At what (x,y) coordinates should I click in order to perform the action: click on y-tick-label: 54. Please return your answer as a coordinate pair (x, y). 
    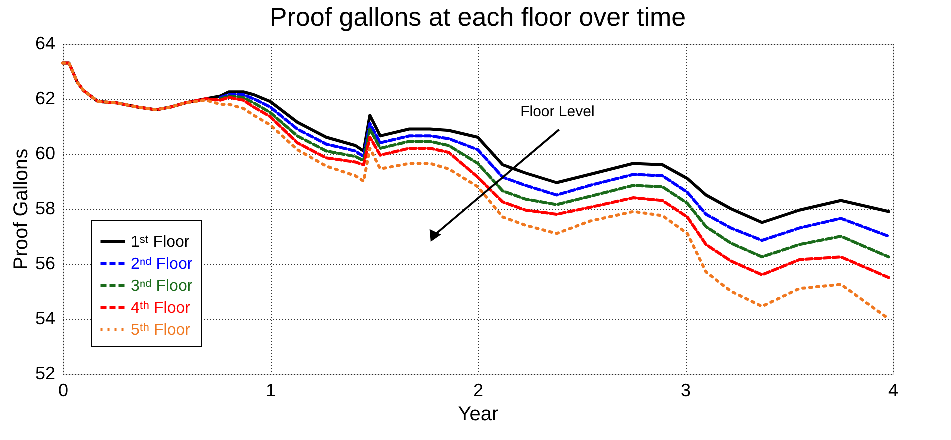
    Looking at the image, I should click on (45, 318).